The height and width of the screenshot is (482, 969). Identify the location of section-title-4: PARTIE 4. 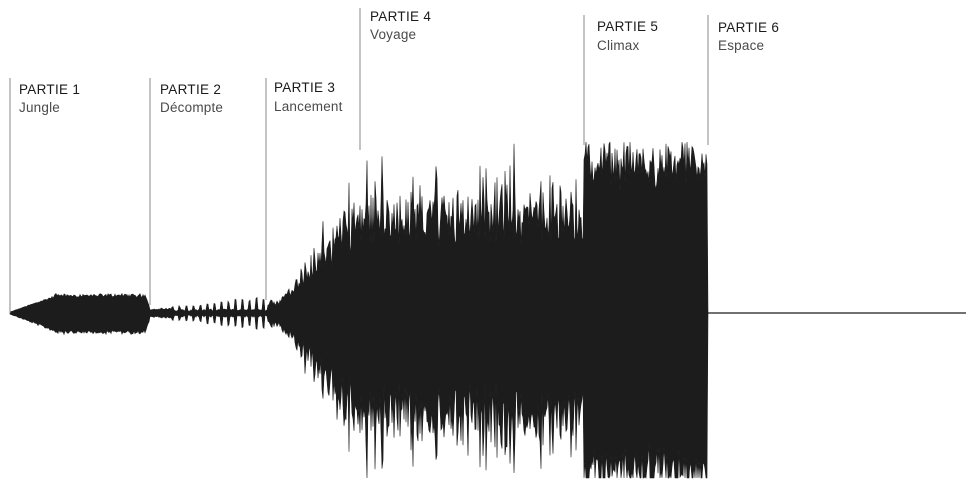
(400, 16).